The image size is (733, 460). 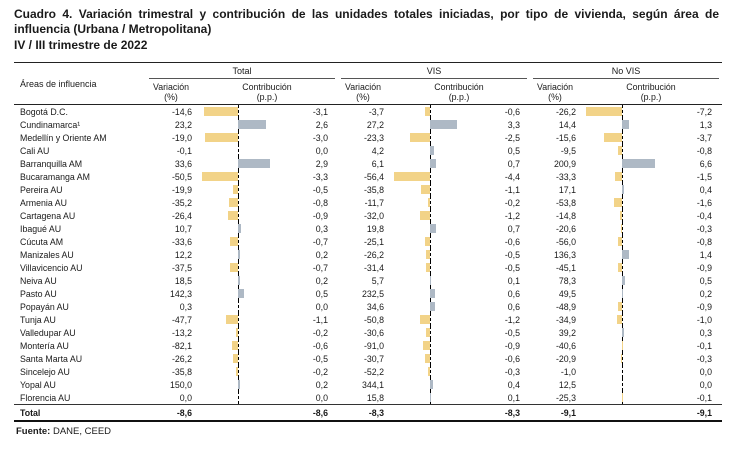 I want to click on source-line: Fuente: DANE, CEED, so click(x=368, y=431).